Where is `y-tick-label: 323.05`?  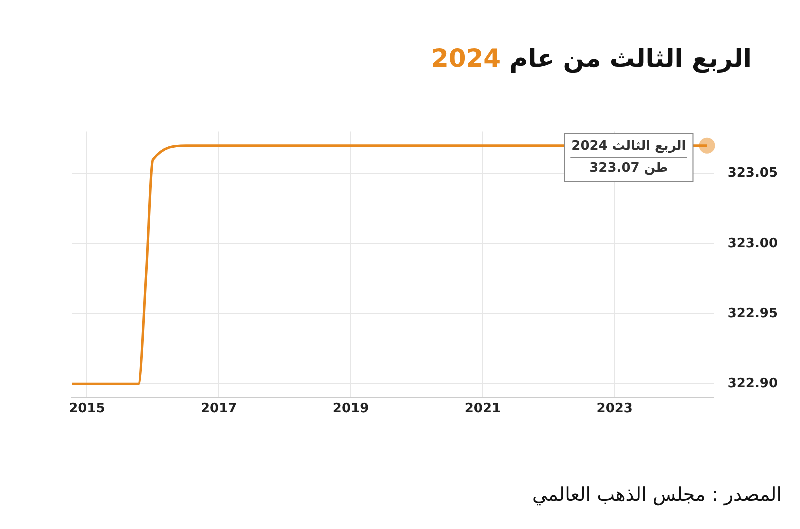
y-tick-label: 323.05 is located at coordinates (753, 174).